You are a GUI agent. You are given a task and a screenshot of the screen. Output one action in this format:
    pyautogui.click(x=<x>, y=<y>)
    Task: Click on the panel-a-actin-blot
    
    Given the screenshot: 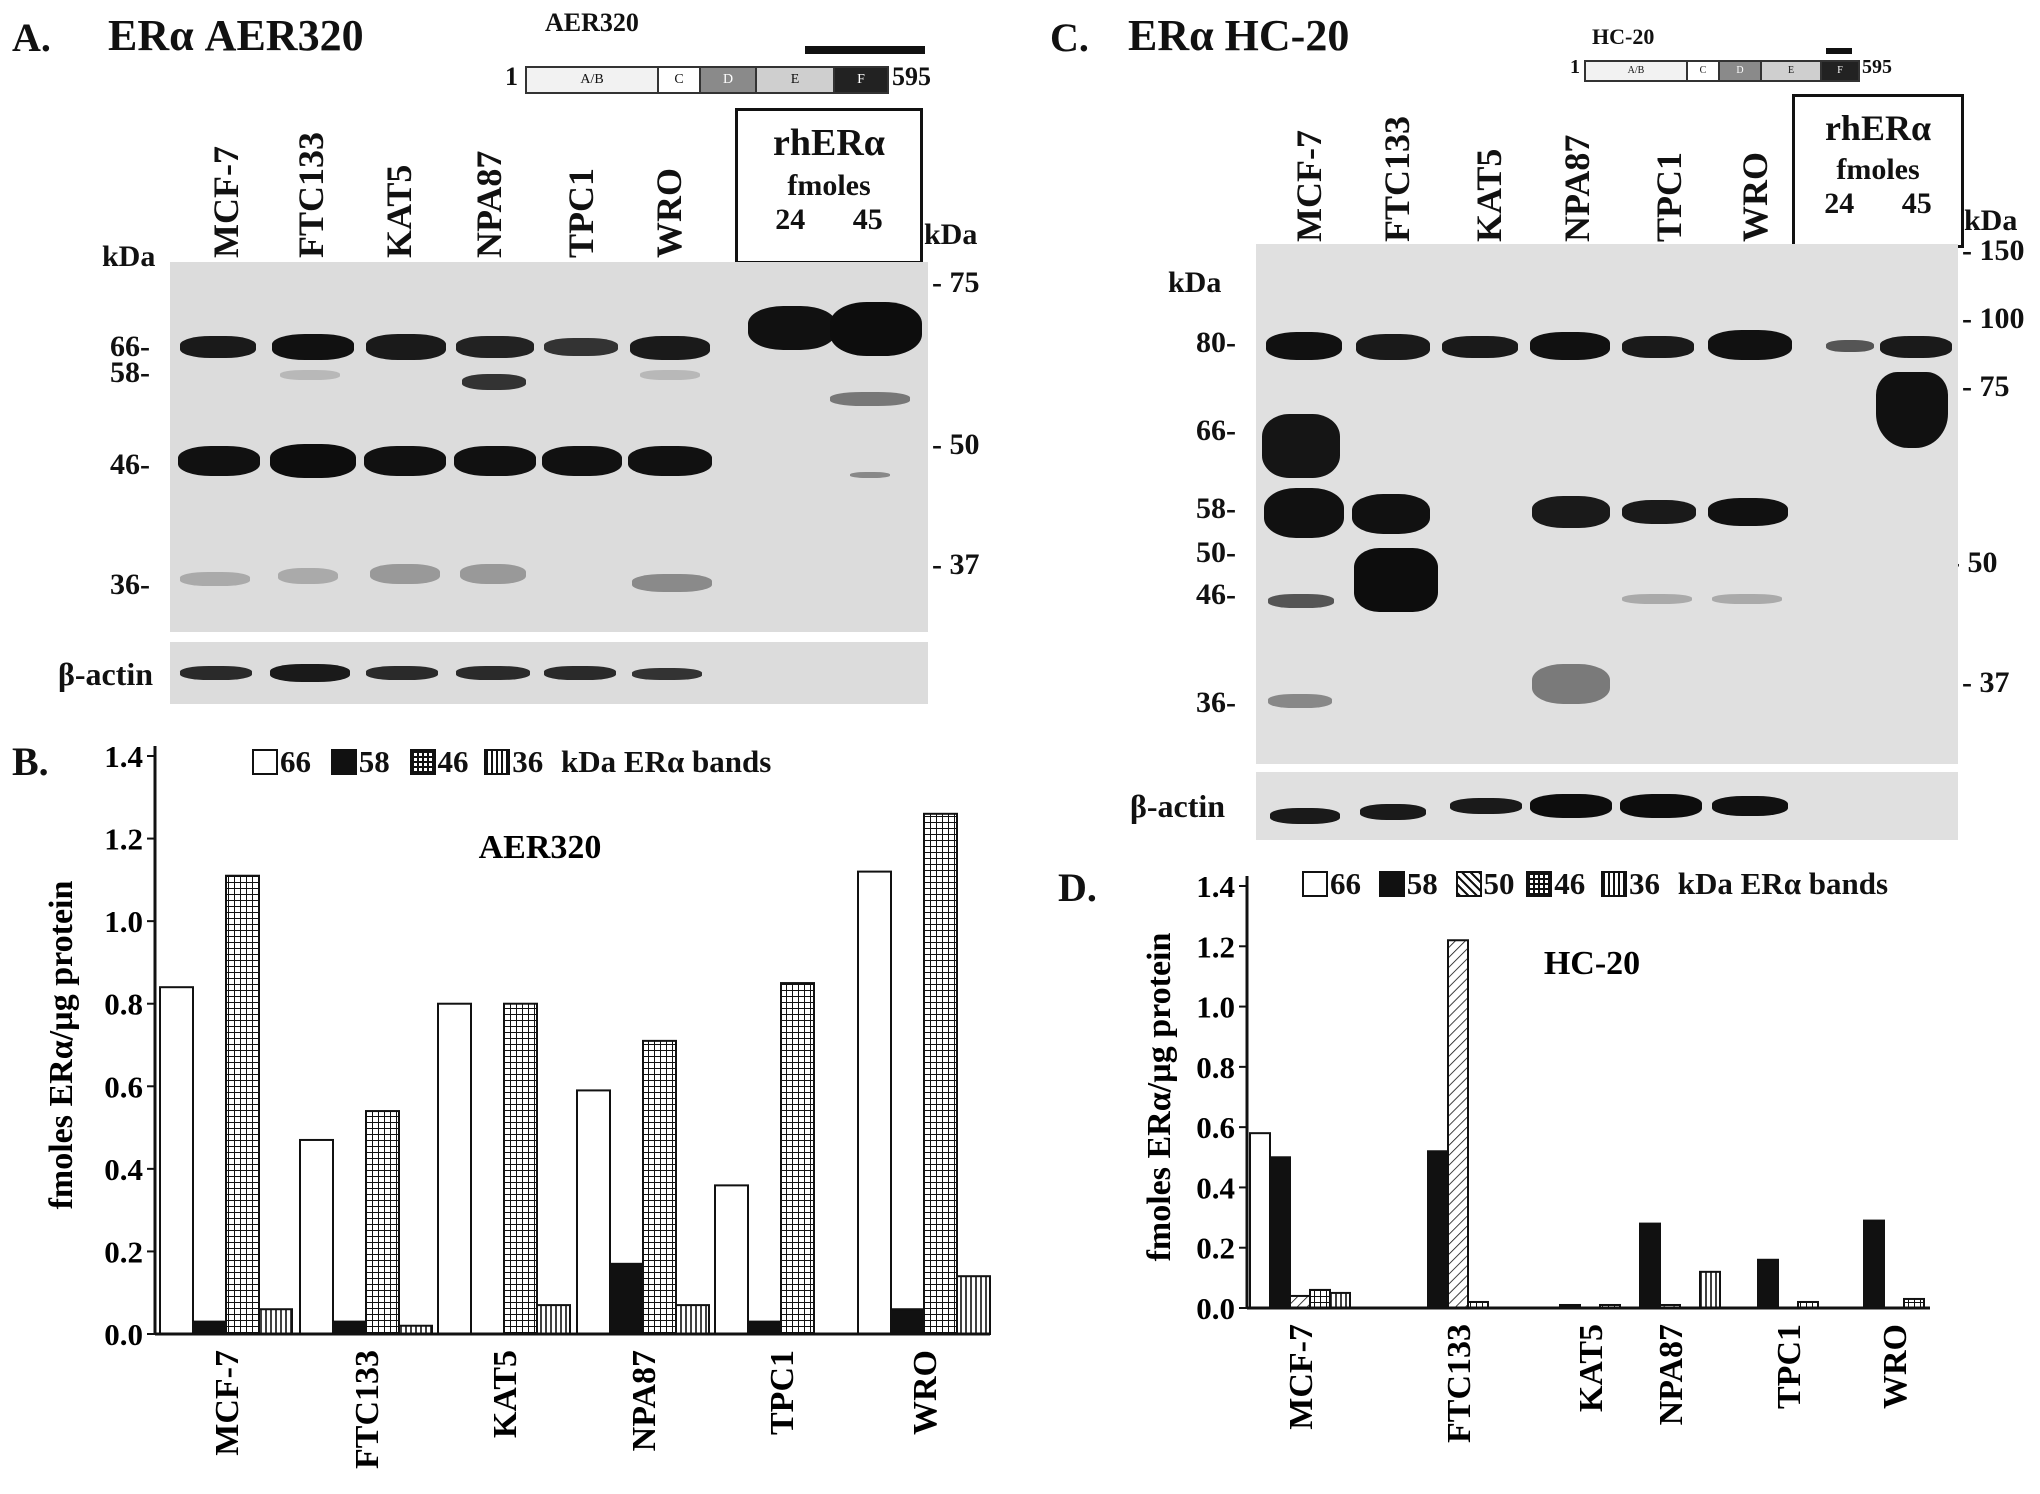 What is the action you would take?
    pyautogui.click(x=549, y=673)
    